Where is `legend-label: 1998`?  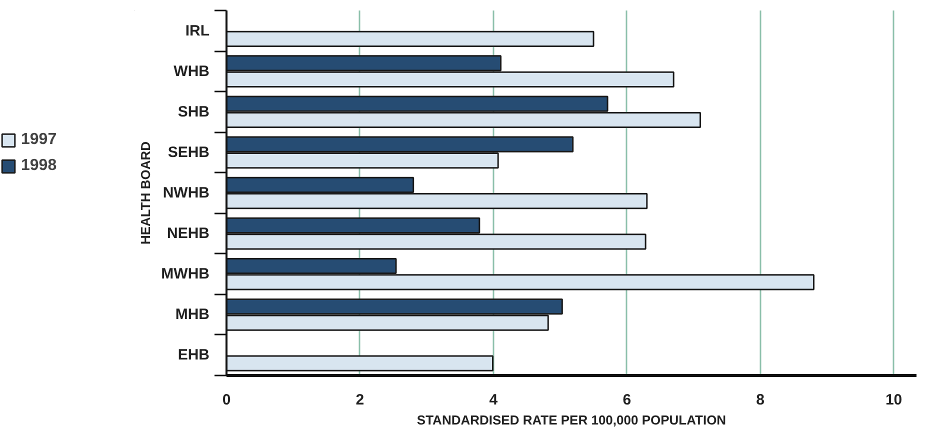 legend-label: 1998 is located at coordinates (39, 166).